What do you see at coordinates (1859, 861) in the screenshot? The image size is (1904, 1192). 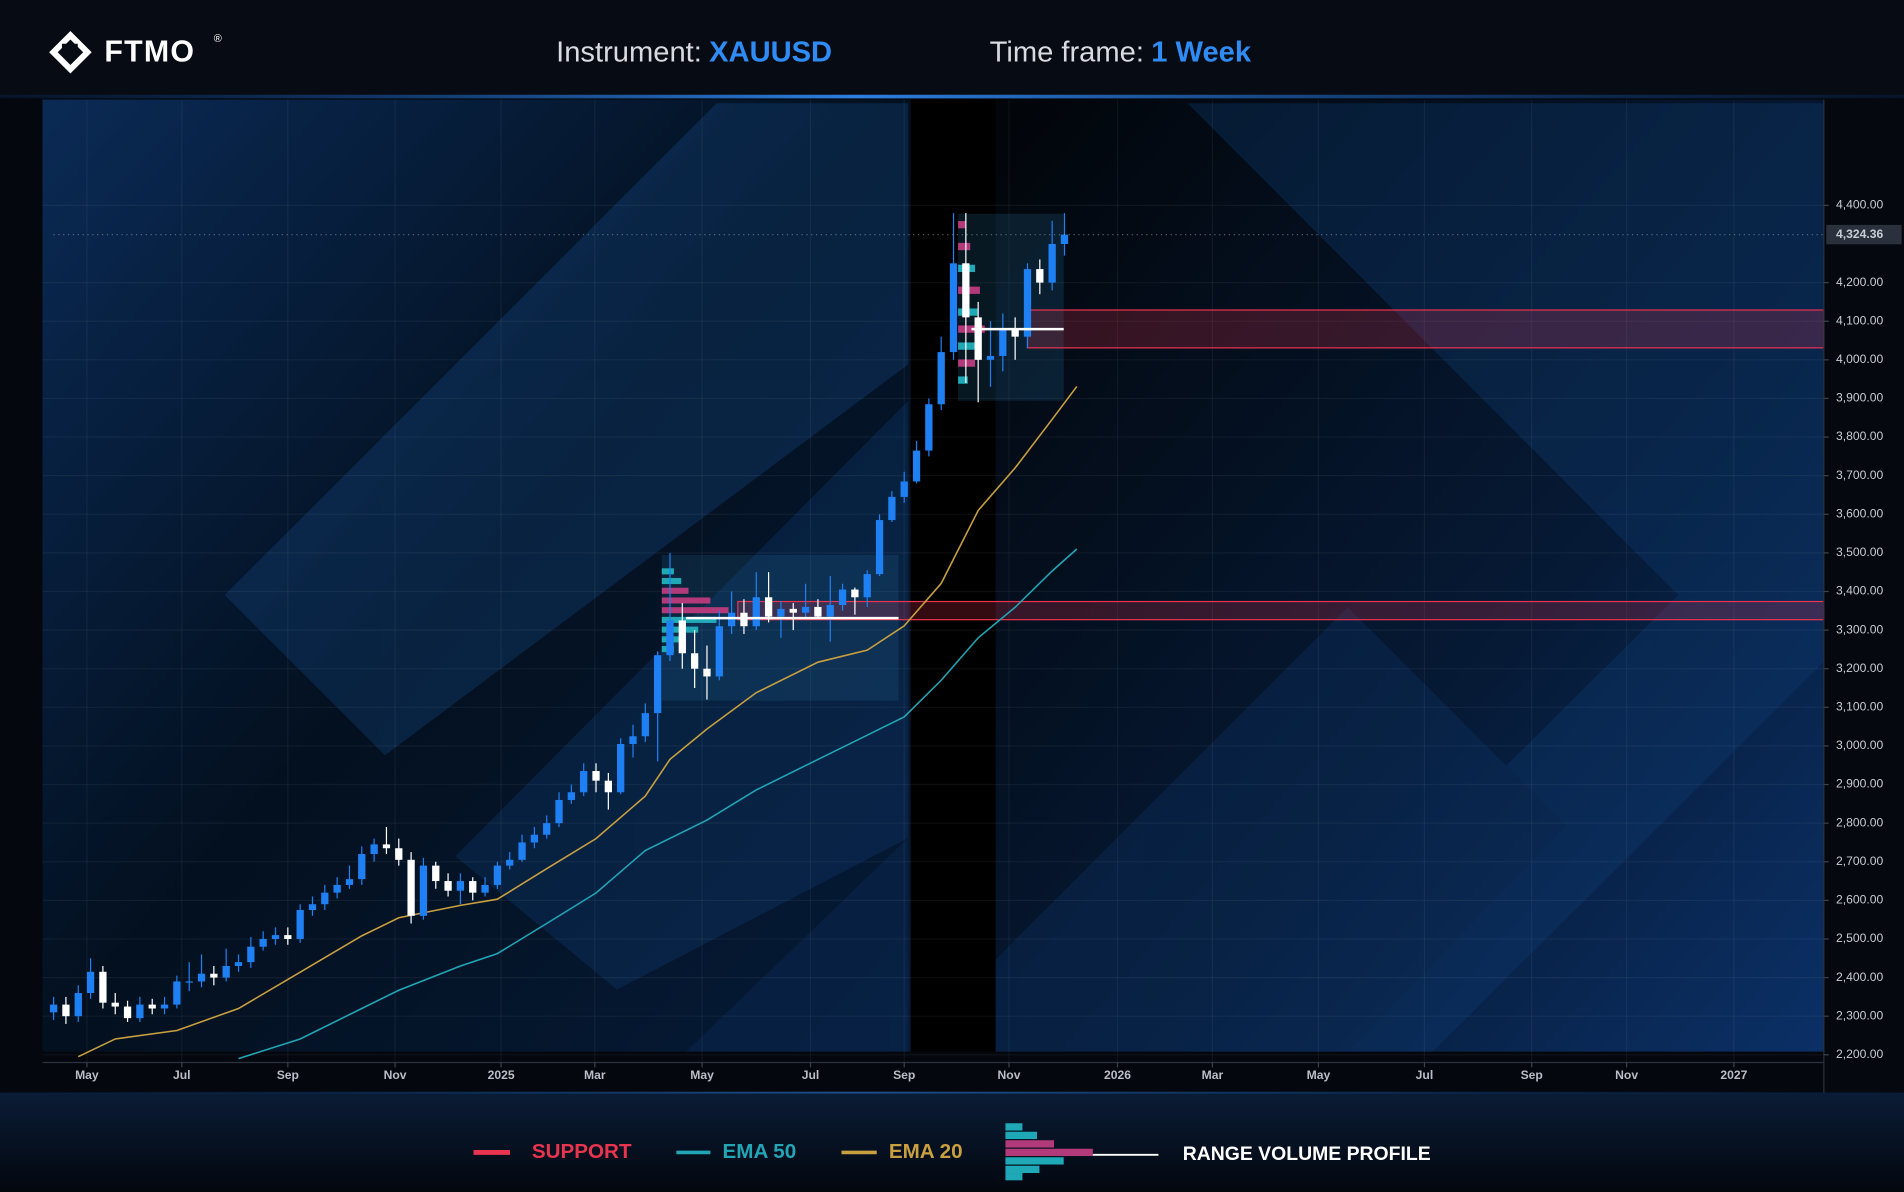 I see `y-tick-label: 2,700.00` at bounding box center [1859, 861].